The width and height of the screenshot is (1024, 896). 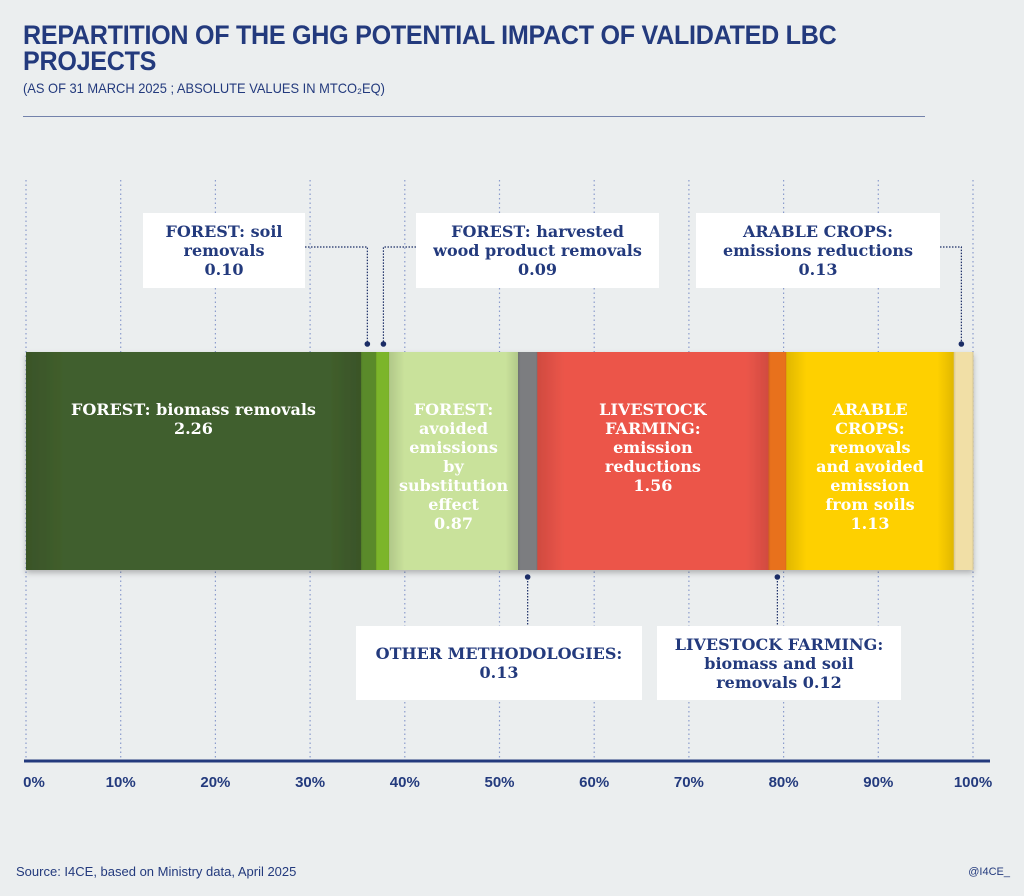 I want to click on callout-label: FOREST: soil removals 0.10, so click(x=224, y=250).